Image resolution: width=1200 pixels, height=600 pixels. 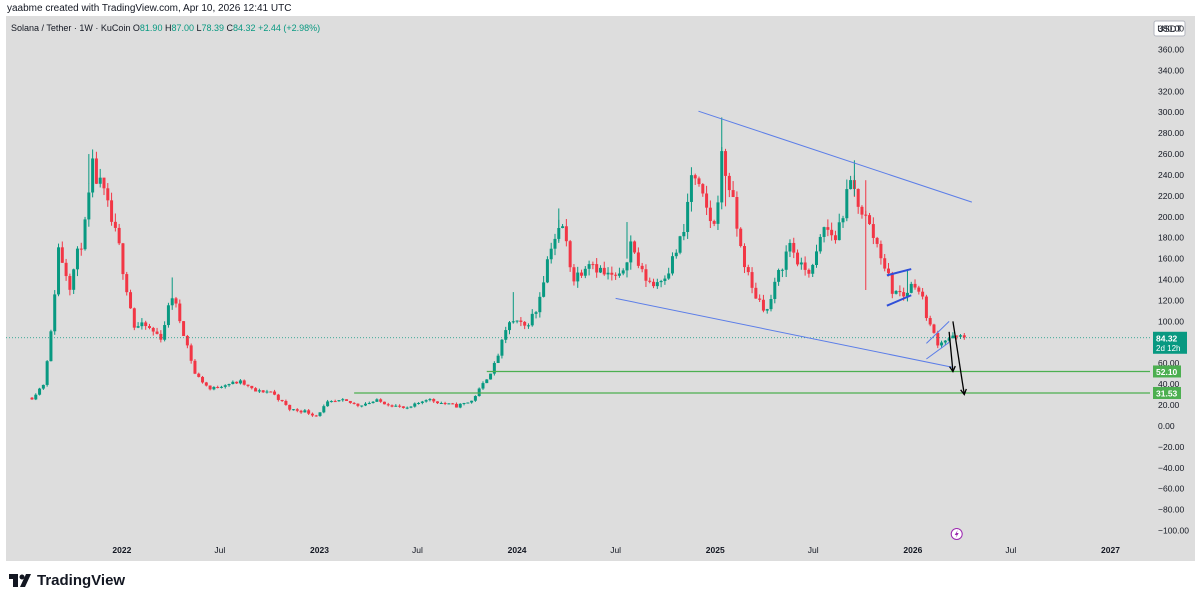 I want to click on projection-arrow, so click(x=958, y=358).